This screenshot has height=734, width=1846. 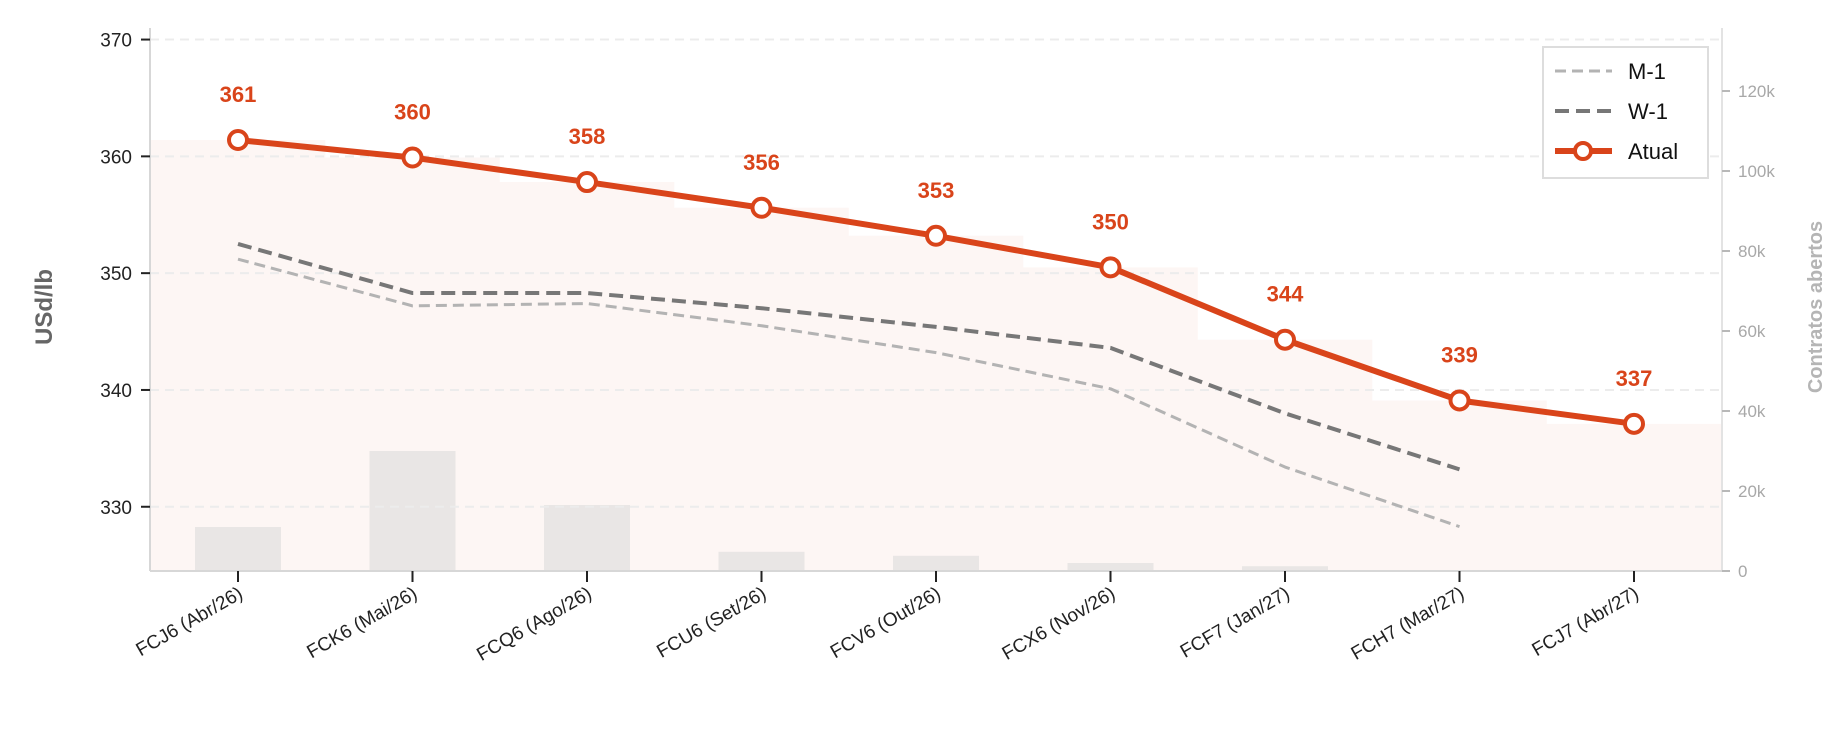 What do you see at coordinates (1648, 111) in the screenshot?
I see `legend-label-w1: W-1` at bounding box center [1648, 111].